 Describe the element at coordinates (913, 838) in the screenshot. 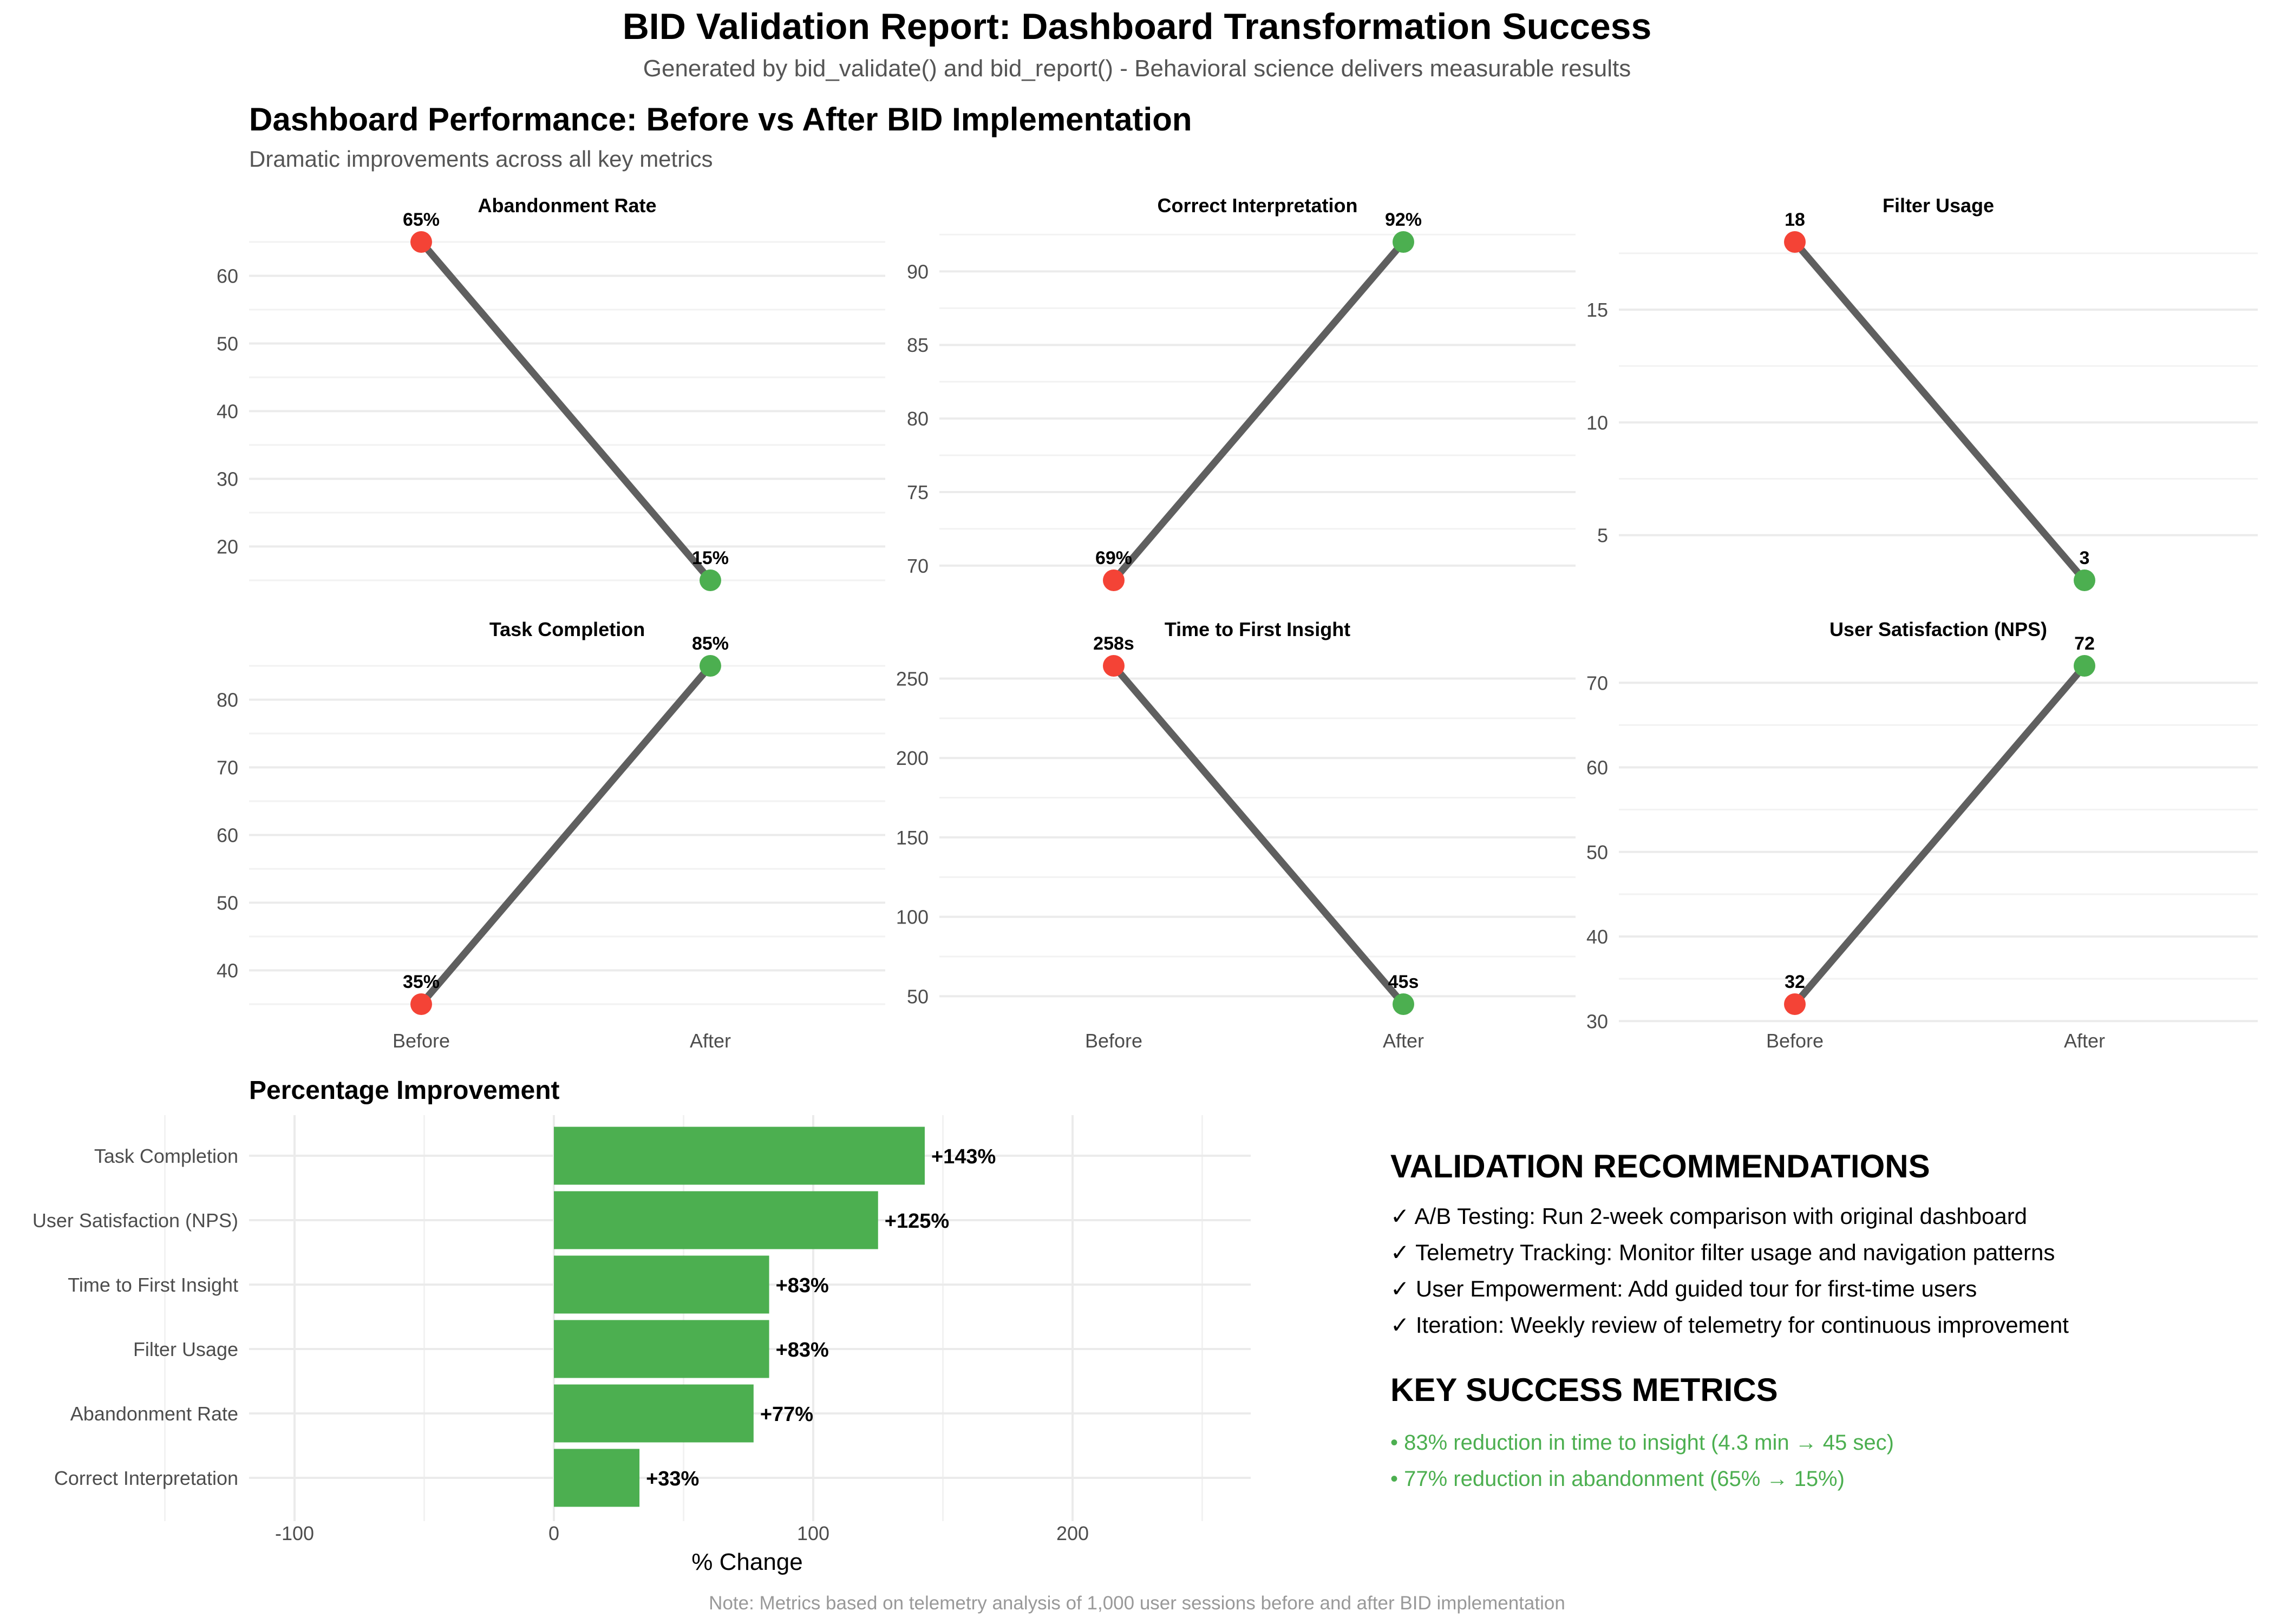

I see `y-tick-label: 150` at that location.